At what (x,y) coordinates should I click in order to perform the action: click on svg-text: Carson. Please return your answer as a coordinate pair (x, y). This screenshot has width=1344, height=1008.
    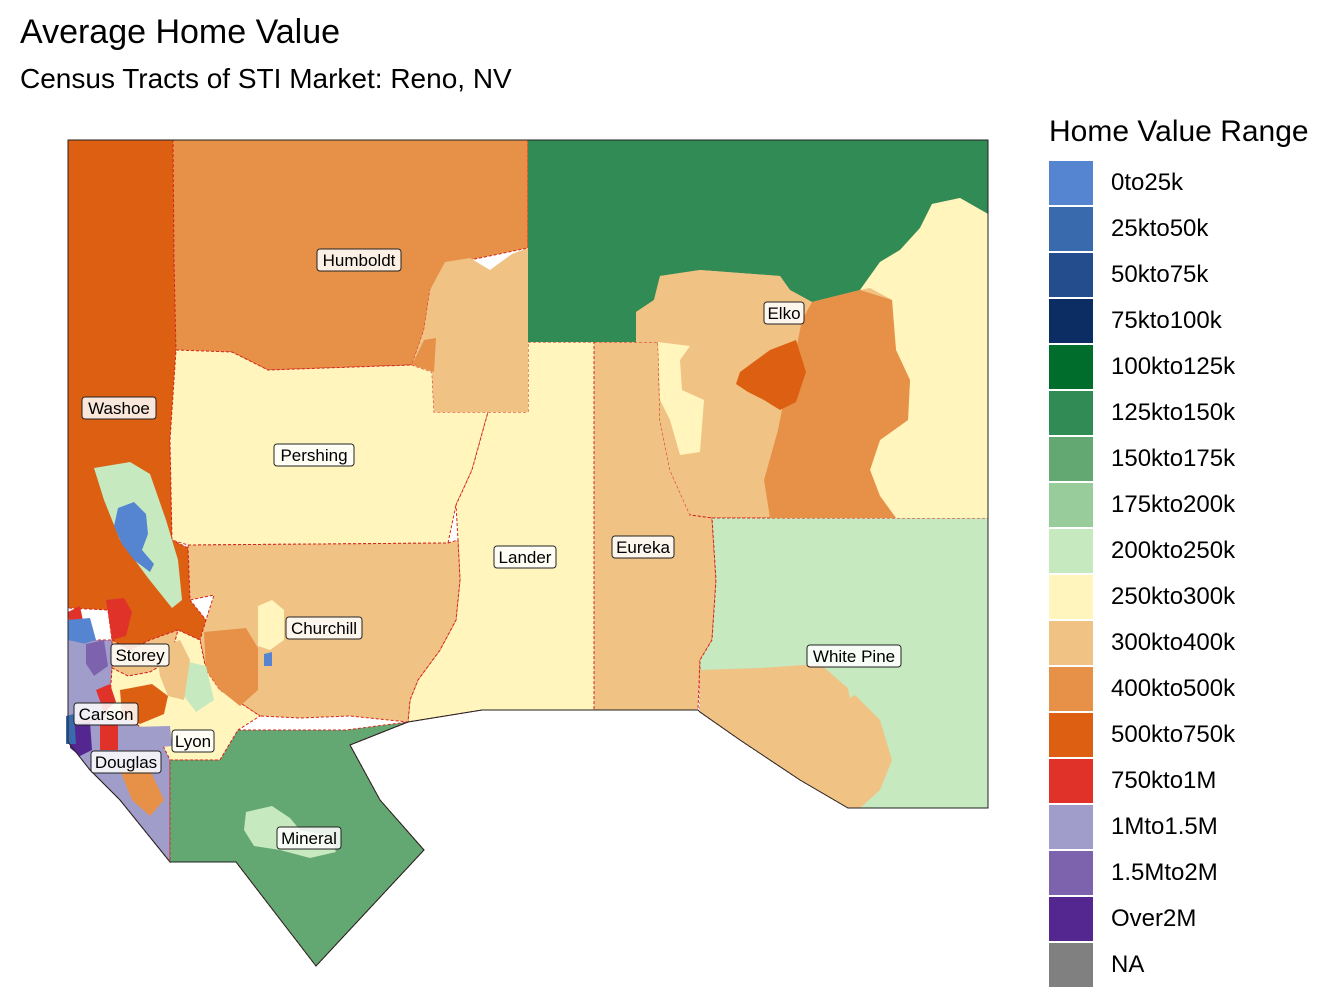
    Looking at the image, I should click on (106, 714).